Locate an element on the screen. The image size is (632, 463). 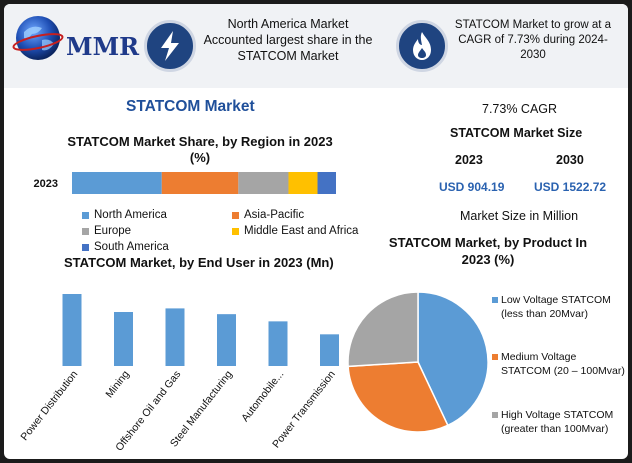
end-user-tick-label: Mining is located at coordinates (117, 384).